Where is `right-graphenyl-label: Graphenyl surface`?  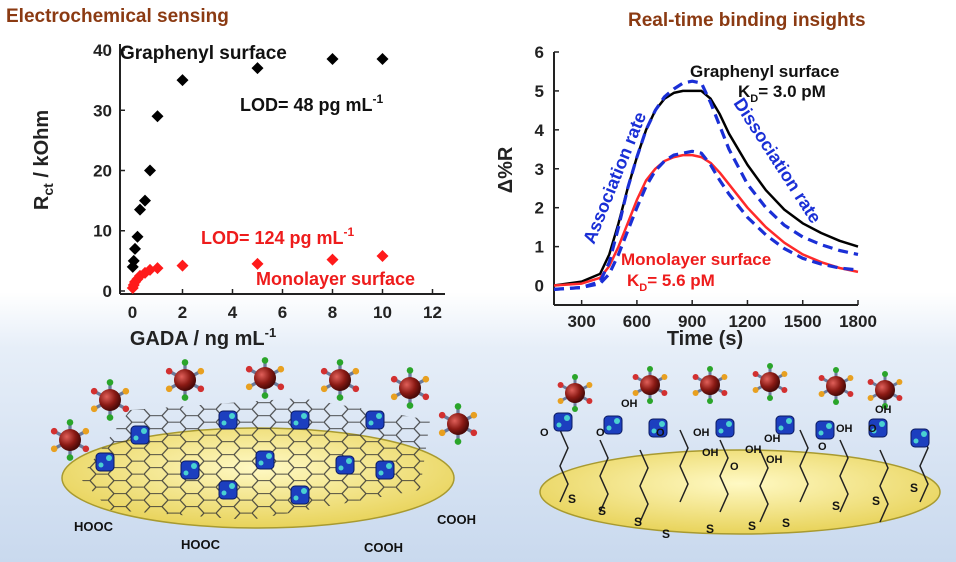 right-graphenyl-label: Graphenyl surface is located at coordinates (764, 71).